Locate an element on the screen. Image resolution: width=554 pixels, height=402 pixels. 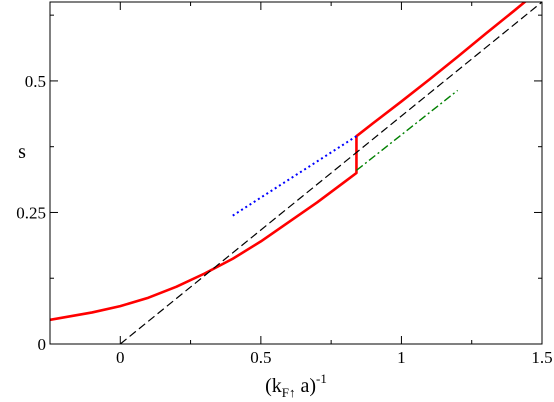
x-tick-label: 0 is located at coordinates (120, 357).